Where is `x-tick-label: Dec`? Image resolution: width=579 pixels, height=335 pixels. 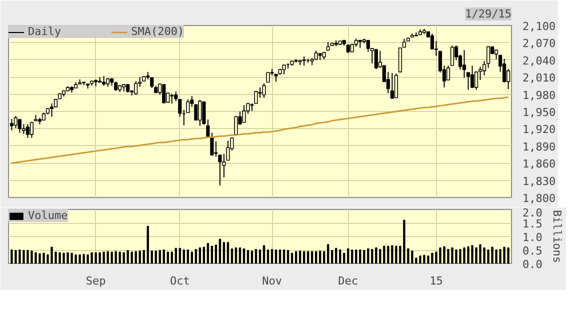
x-tick-label: Dec is located at coordinates (348, 281).